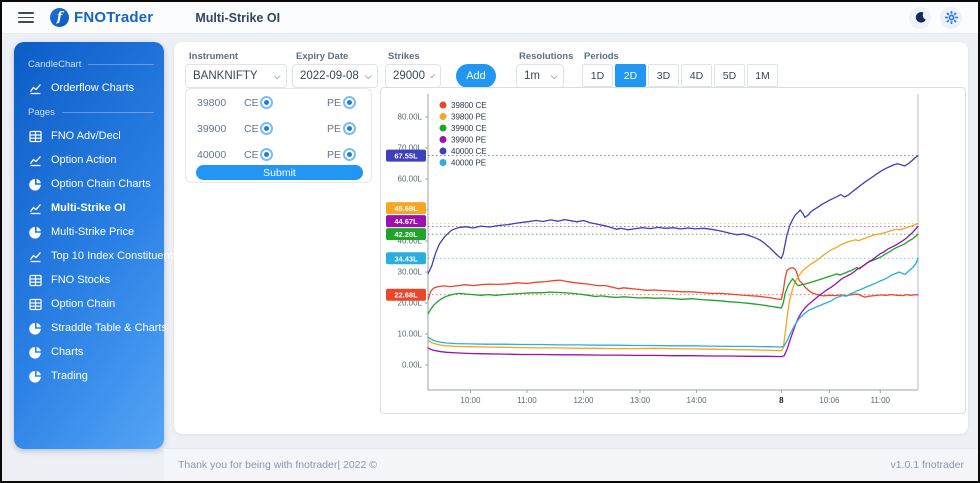  Describe the element at coordinates (406, 156) in the screenshot. I see `last-value-tag-label: 67.55L` at that location.